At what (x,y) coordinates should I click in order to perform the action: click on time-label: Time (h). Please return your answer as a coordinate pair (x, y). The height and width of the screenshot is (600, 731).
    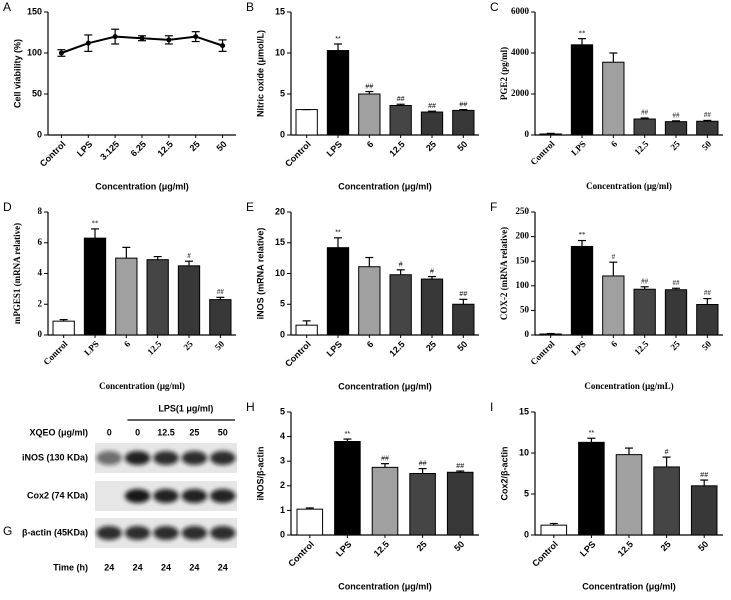
    Looking at the image, I should click on (70, 567).